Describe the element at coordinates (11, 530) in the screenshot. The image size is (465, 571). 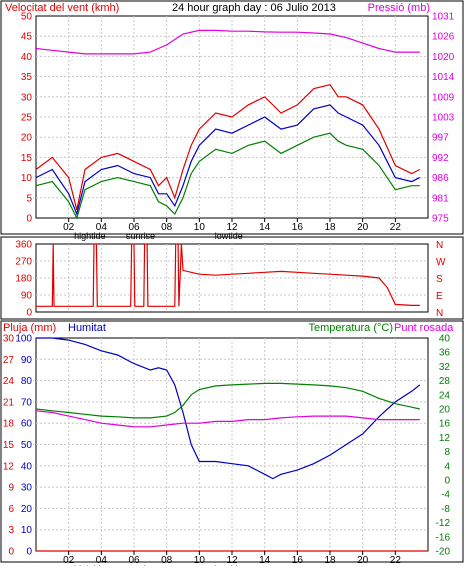
I see `rain-tick-3: 3` at that location.